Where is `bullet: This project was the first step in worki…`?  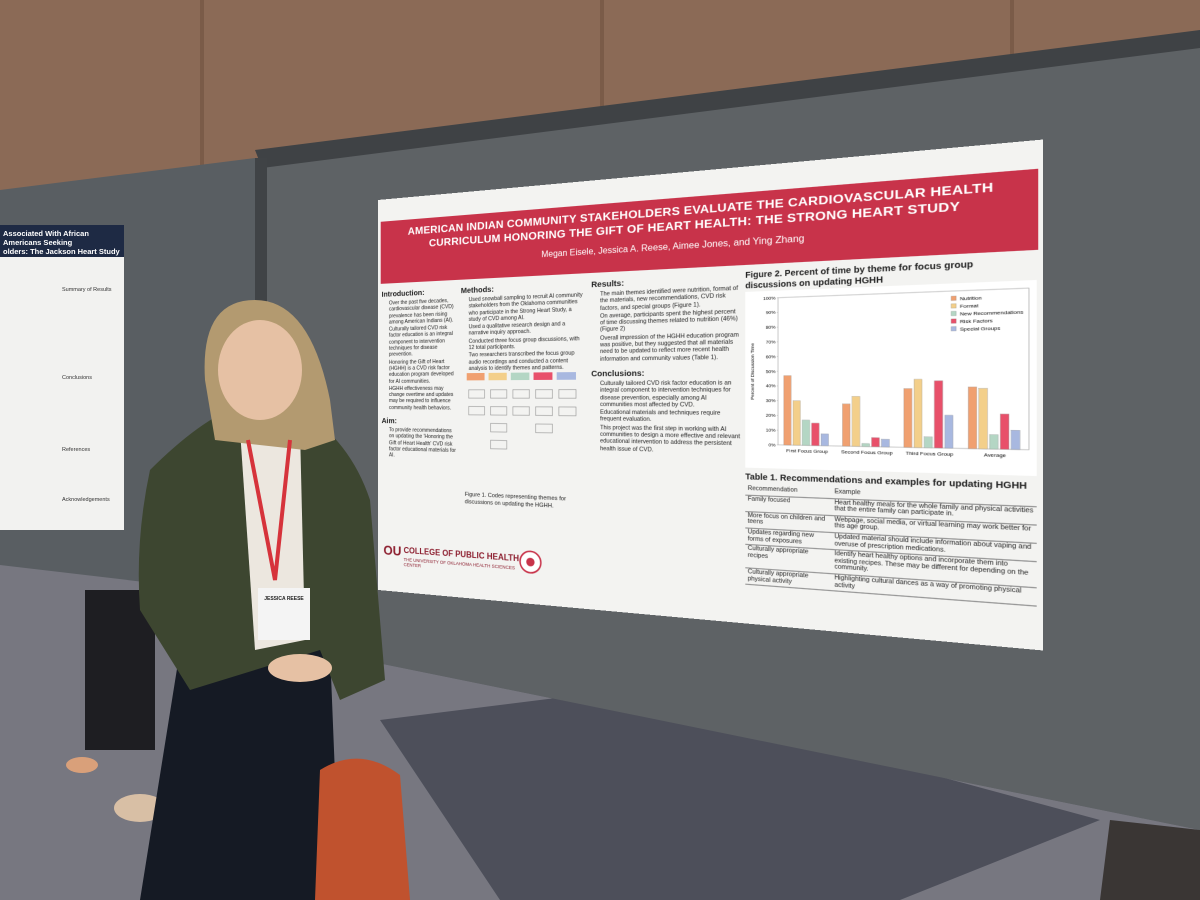 bullet: This project was the first step in worki… is located at coordinates (670, 440).